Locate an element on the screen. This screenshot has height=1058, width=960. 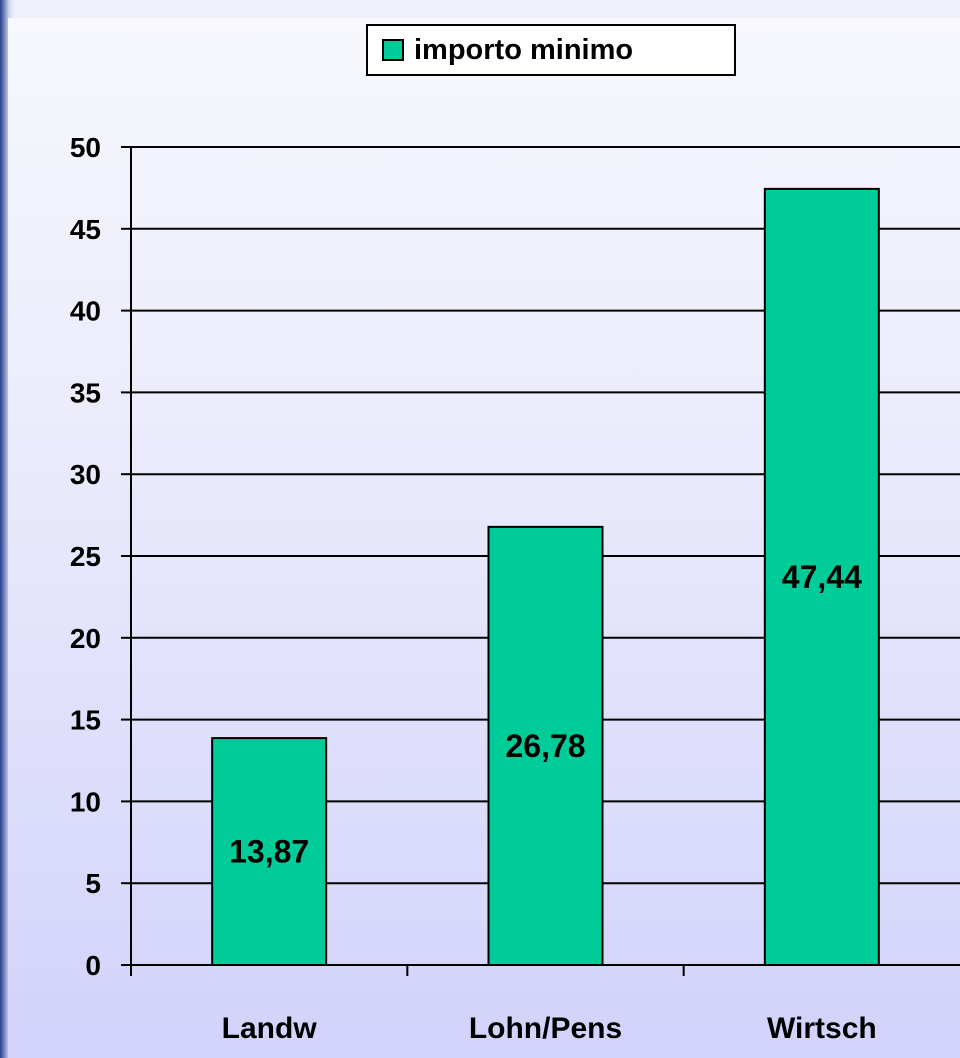
y-tick-label: 10 is located at coordinates (85, 801).